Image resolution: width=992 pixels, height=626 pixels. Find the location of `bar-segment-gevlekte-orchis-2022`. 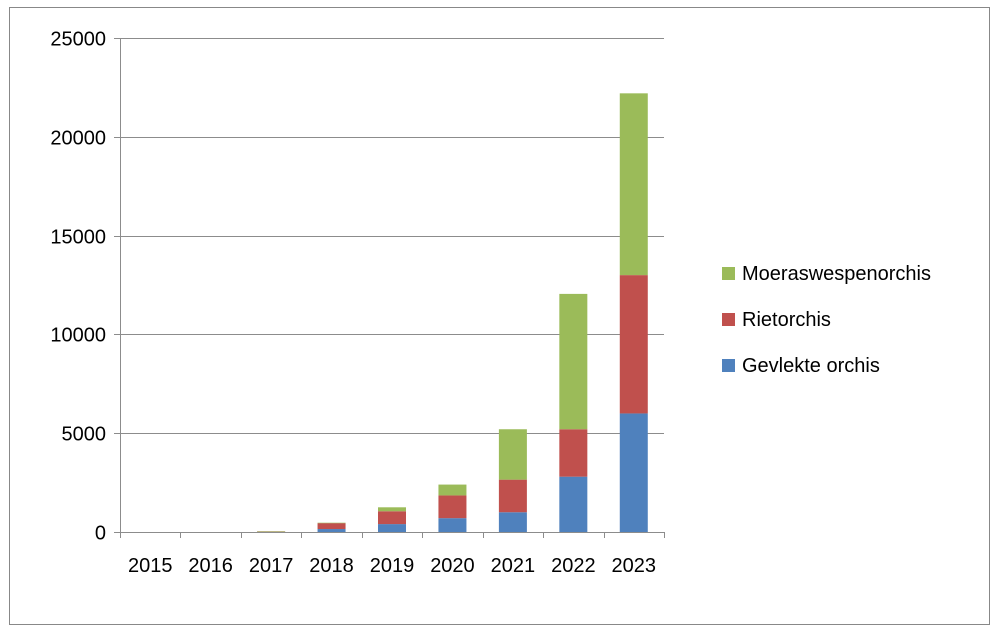

bar-segment-gevlekte-orchis-2022 is located at coordinates (573, 504).